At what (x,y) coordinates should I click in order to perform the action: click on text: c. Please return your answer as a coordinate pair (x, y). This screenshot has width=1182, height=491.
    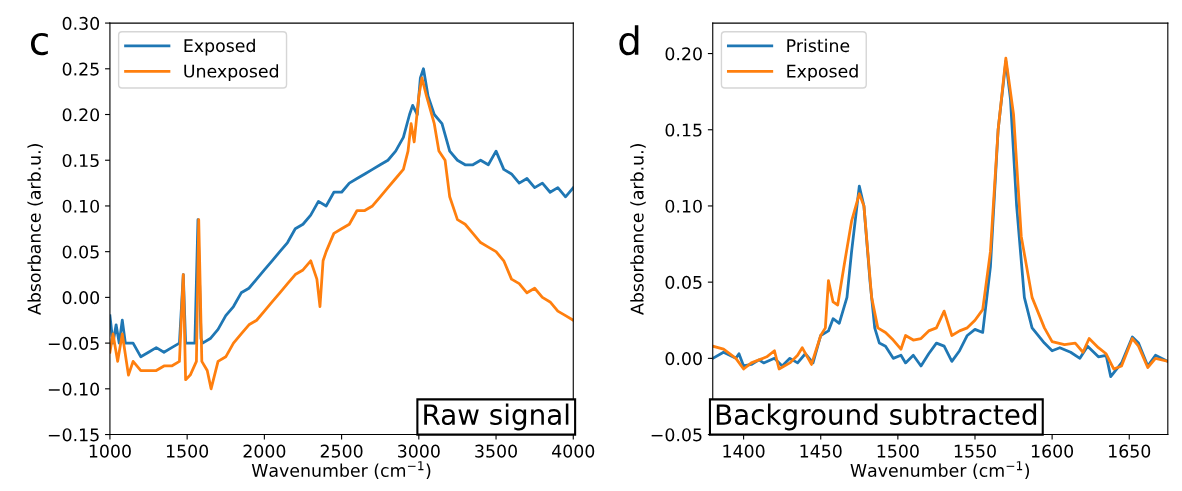
    Looking at the image, I should click on (39, 44).